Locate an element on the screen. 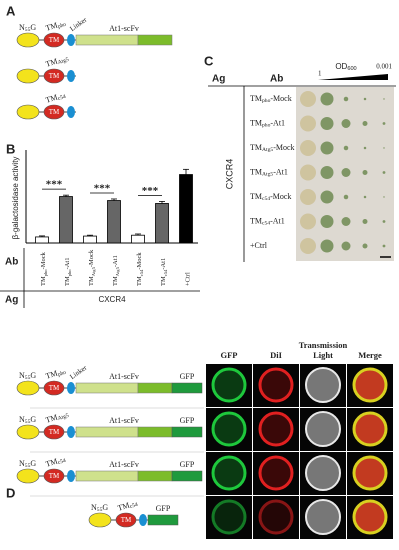 Image resolution: width=399 pixels, height=550 pixels. n-domain is located at coordinates (28, 40).